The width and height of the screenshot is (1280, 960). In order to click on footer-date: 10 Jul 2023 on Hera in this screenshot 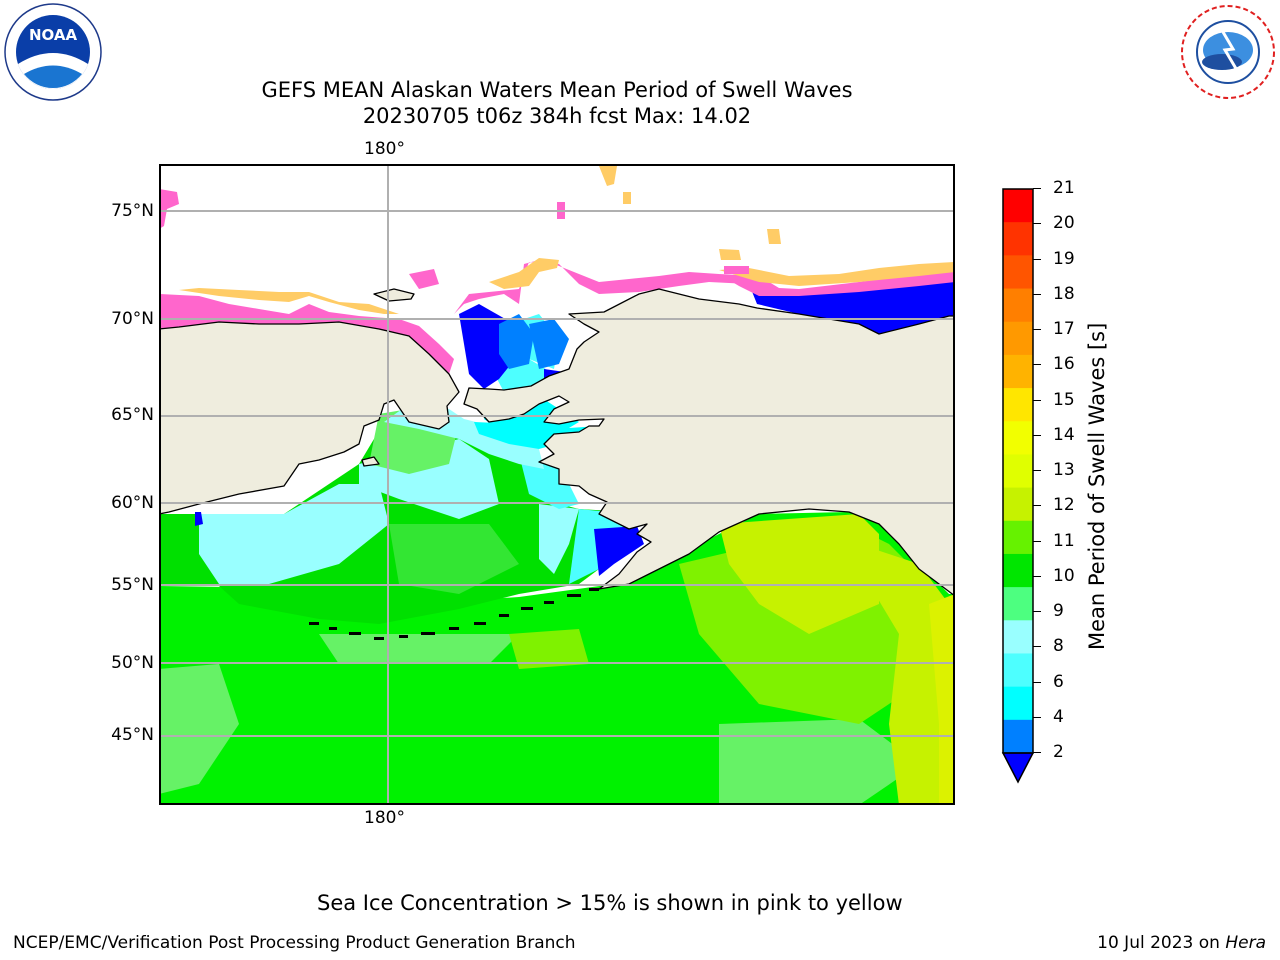, I will do `click(1181, 943)`.